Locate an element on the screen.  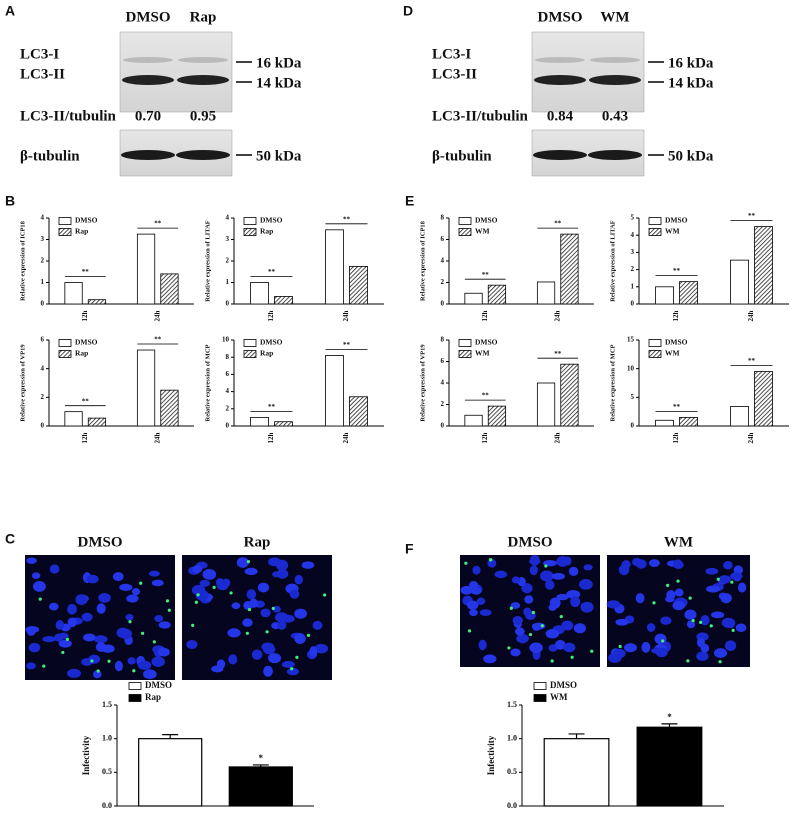
band-label: LC3-I is located at coordinates (39, 54).